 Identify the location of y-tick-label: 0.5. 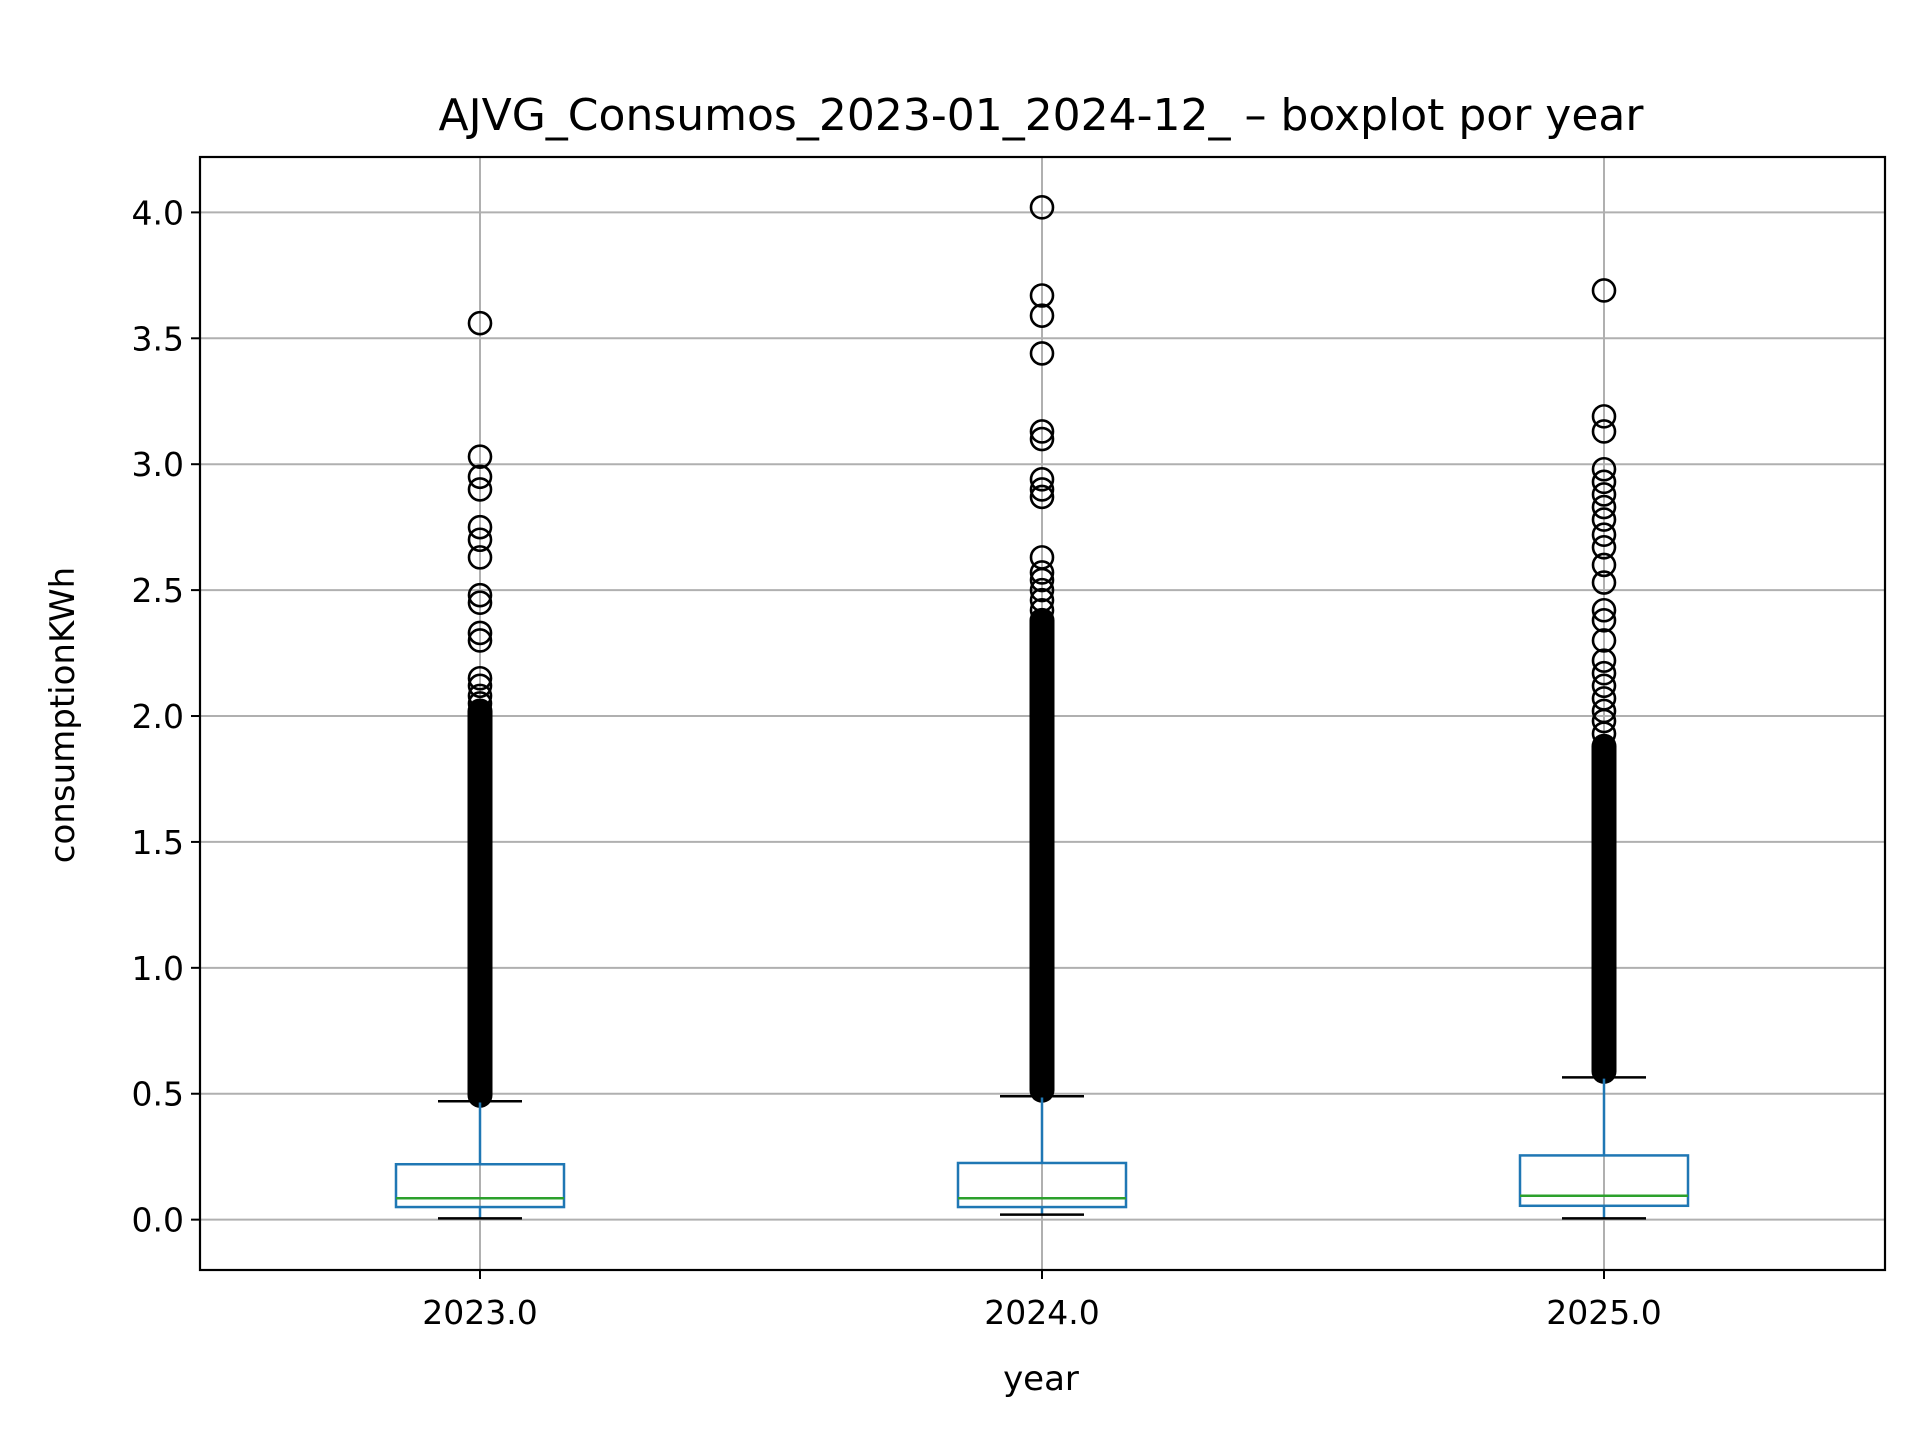
(158, 1094).